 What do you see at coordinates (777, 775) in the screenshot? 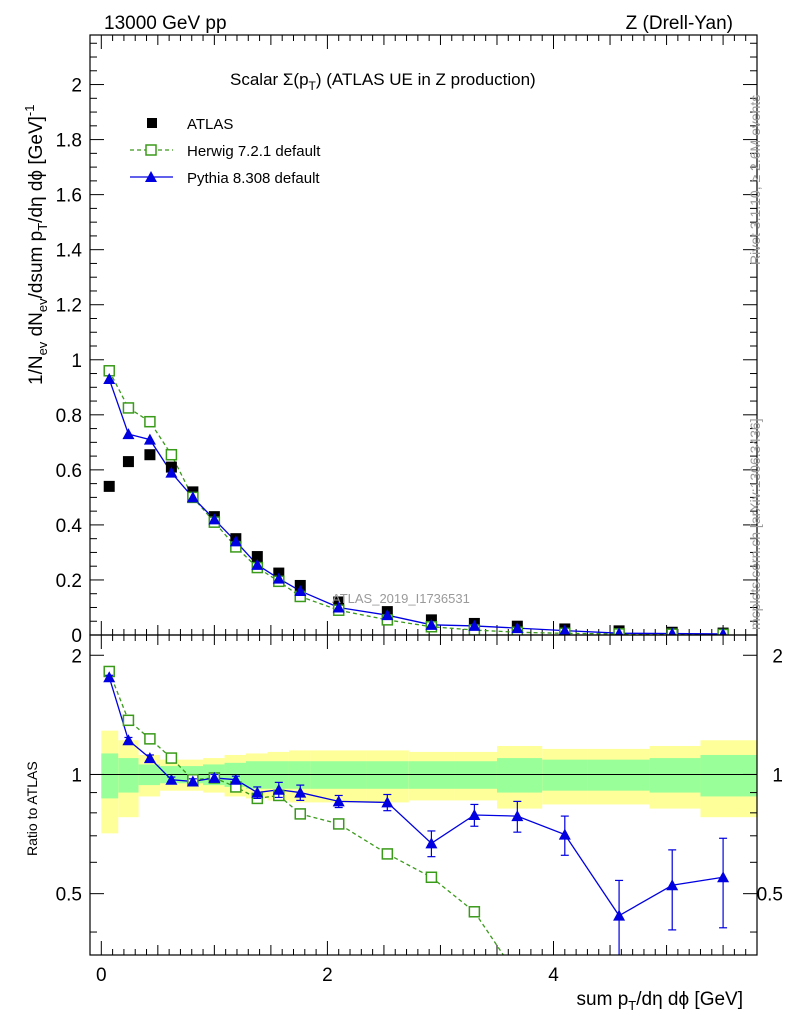
I see `ratio-tick-label-right: 1` at bounding box center [777, 775].